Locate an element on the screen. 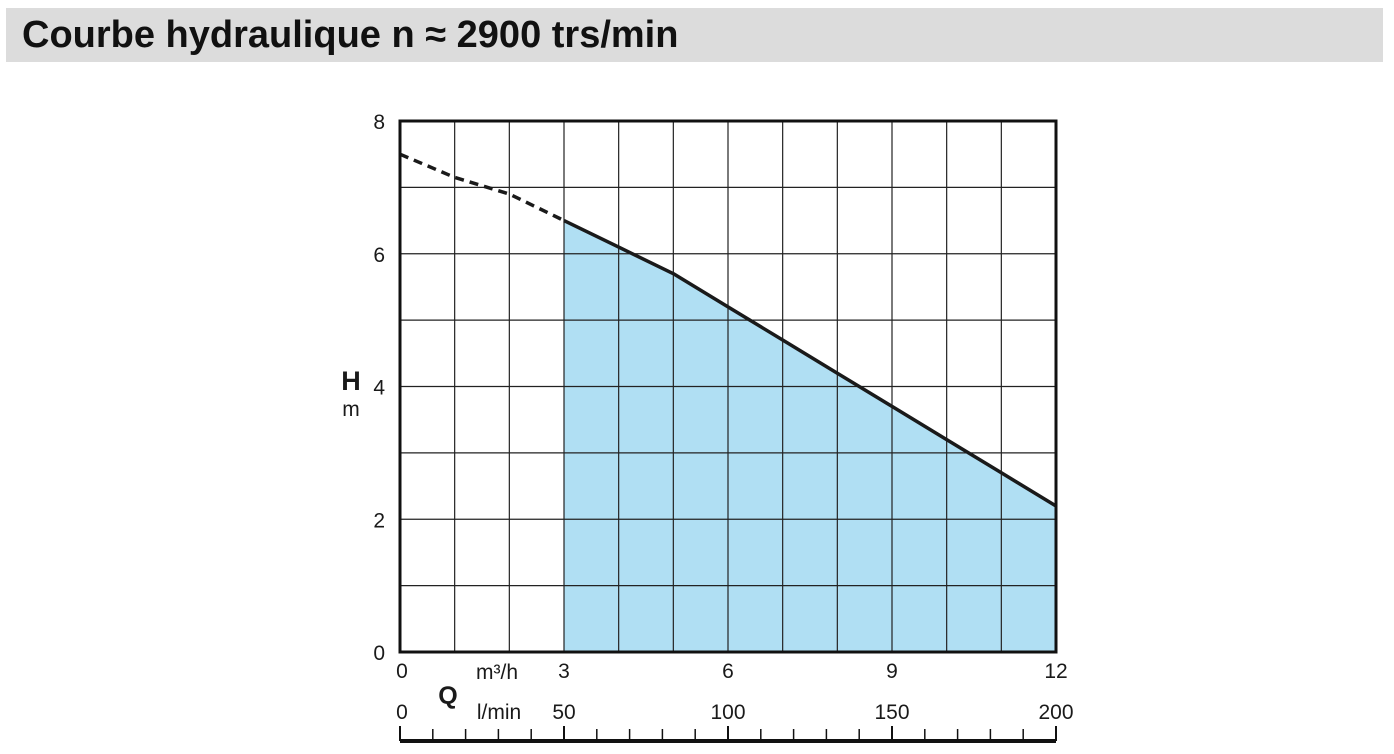 This screenshot has width=1394, height=754. x-unit-secondary: l/min is located at coordinates (499, 712).